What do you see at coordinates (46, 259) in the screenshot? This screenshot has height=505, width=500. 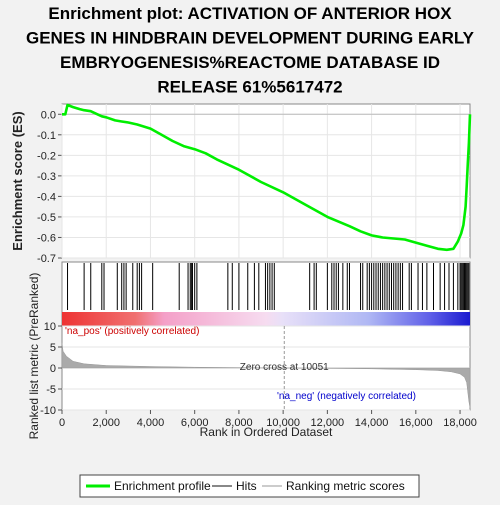 I see `es-tick-label: -0.7` at bounding box center [46, 259].